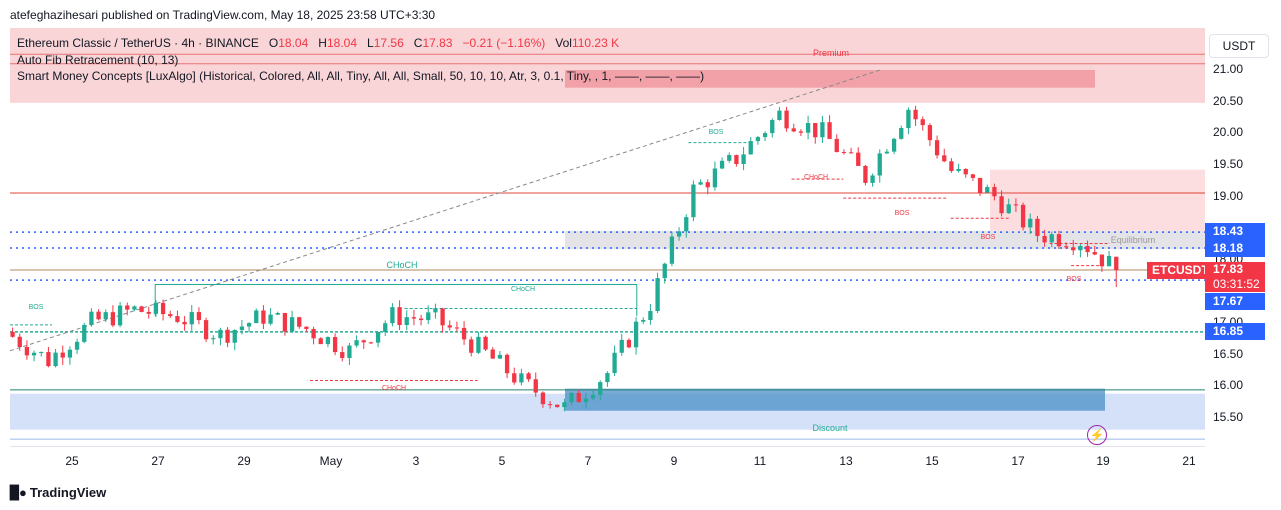 Image resolution: width=1281 pixels, height=510 pixels. I want to click on legend-volume: 110.23 K, so click(595, 43).